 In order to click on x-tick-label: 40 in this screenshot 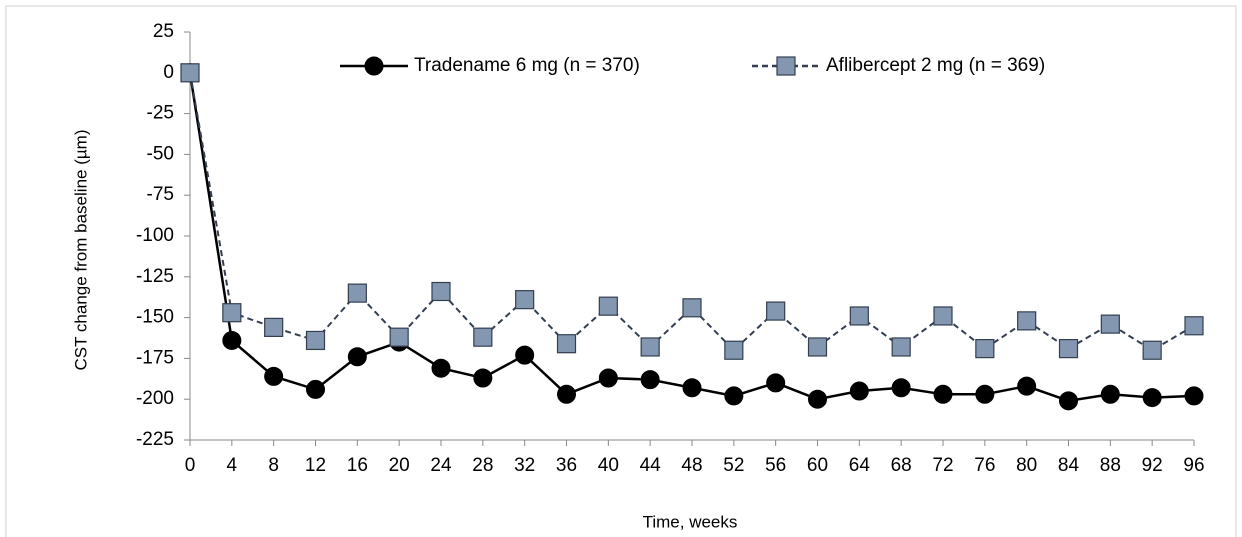, I will do `click(608, 465)`.